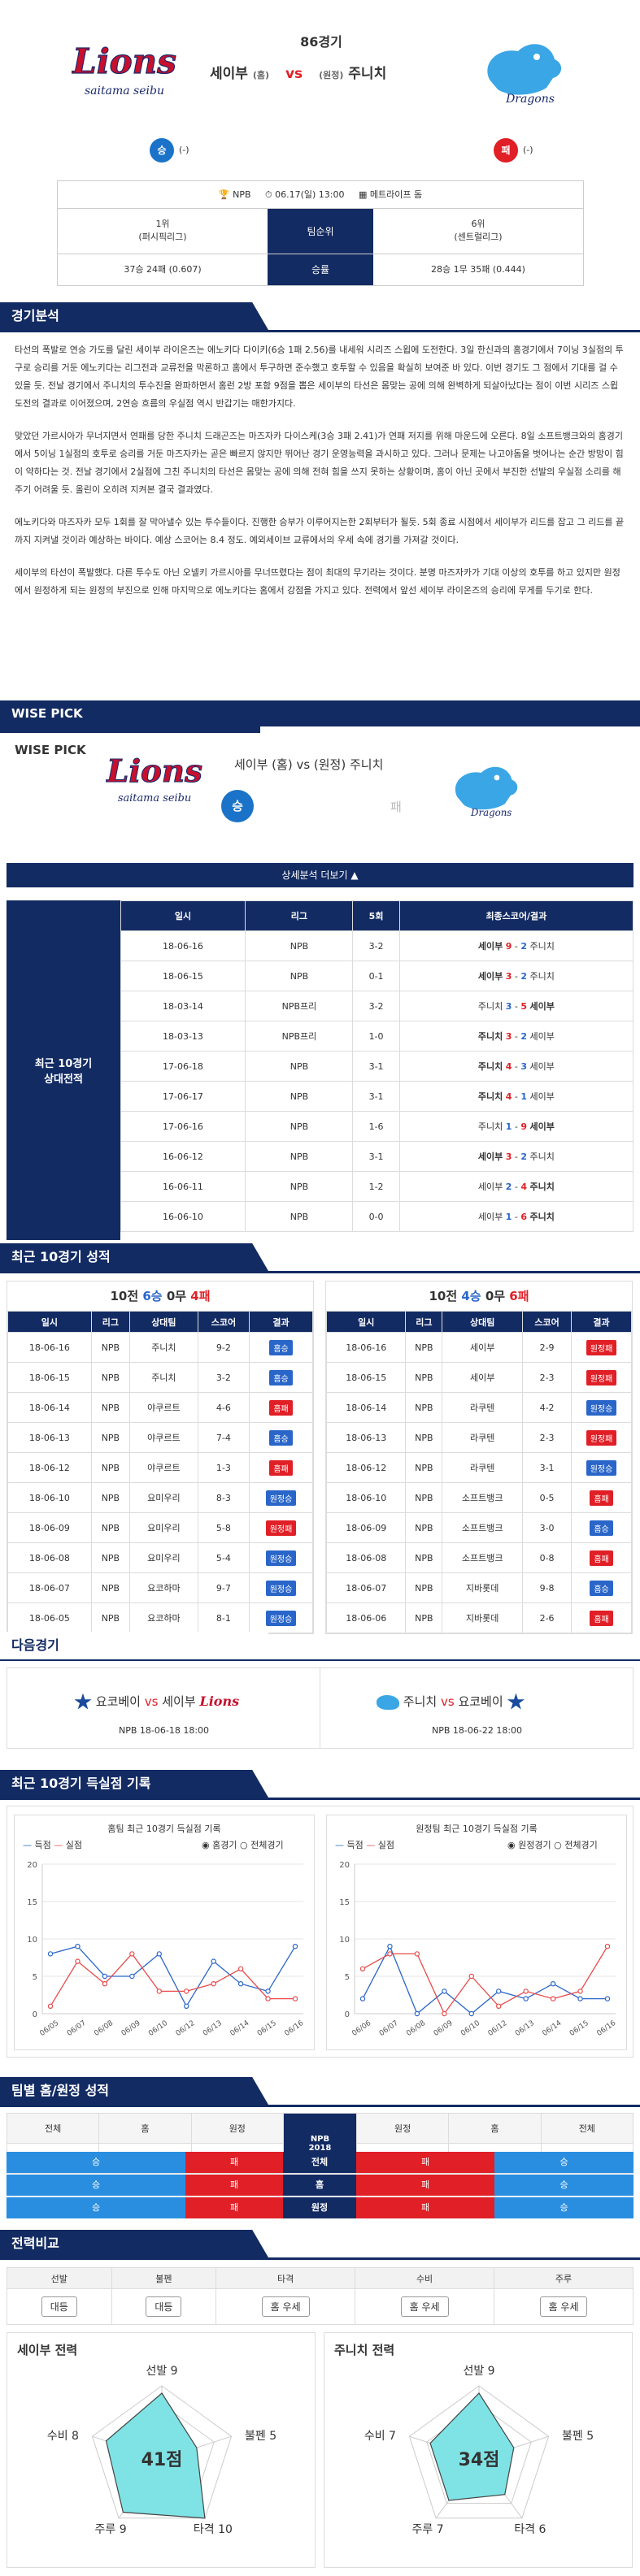 The width and height of the screenshot is (640, 2576). Describe the element at coordinates (516, 1097) in the screenshot. I see `h2h-final: 주니치 4 - 1 세이부` at that location.